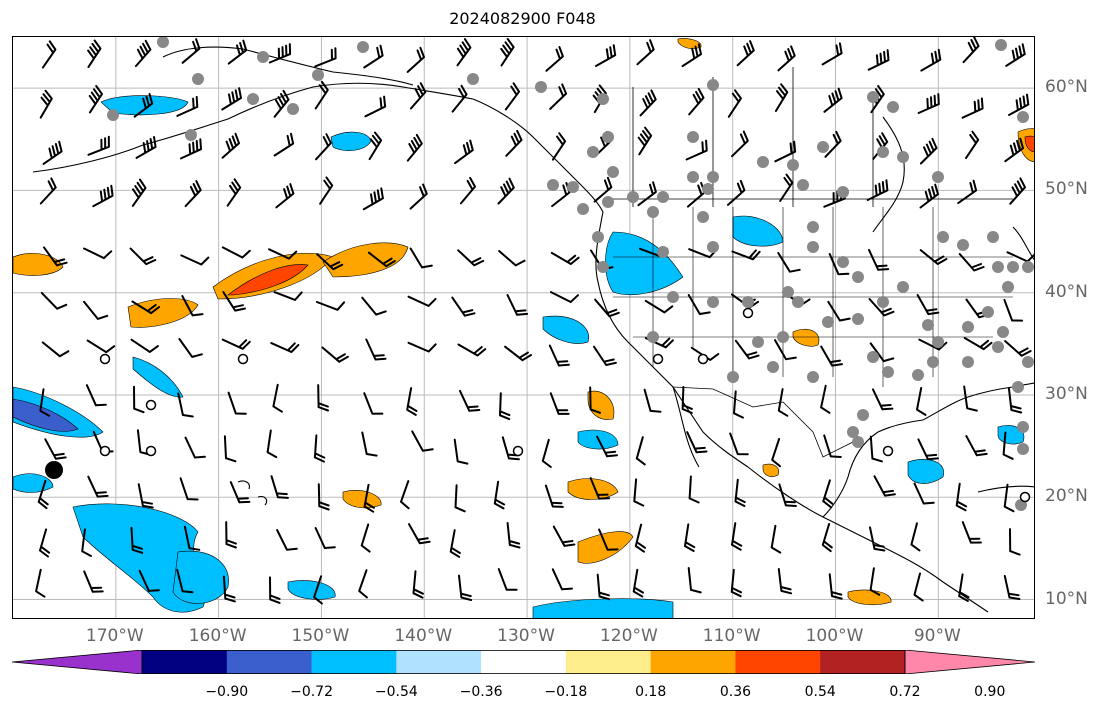 Image resolution: width=1105 pixels, height=712 pixels. What do you see at coordinates (320, 636) in the screenshot?
I see `longitude-label: 150°W` at bounding box center [320, 636].